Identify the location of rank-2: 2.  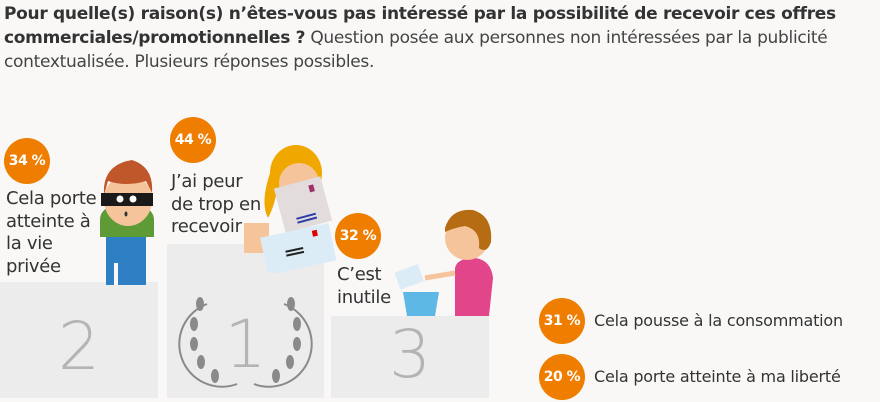
(79, 346).